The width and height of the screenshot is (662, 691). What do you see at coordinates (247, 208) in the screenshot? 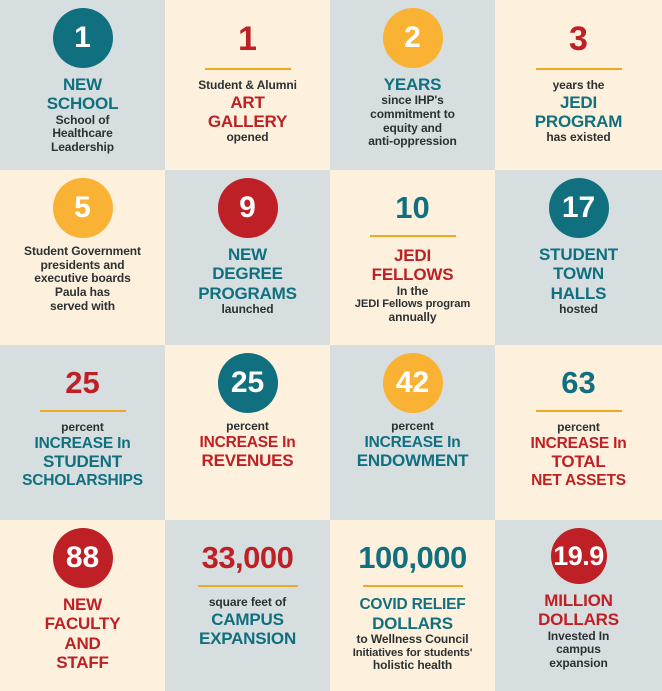
I see `stat-number-badge: 9` at bounding box center [247, 208].